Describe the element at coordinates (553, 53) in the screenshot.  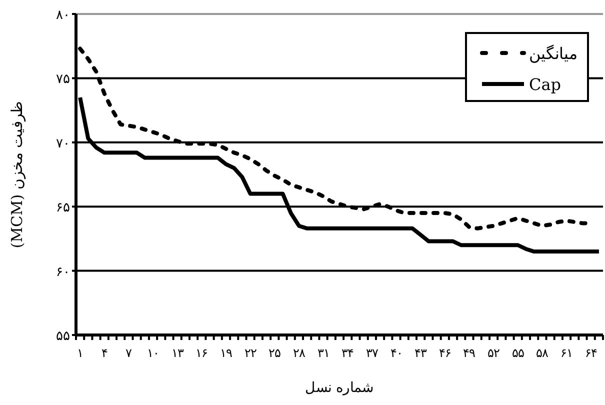
I see `legend-label: میانگین` at that location.